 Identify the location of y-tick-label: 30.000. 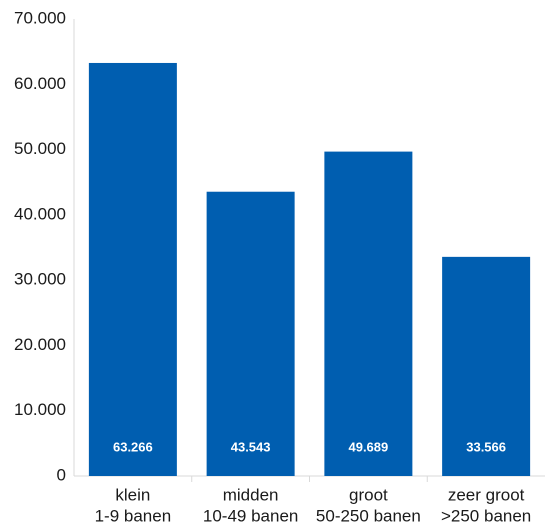
(40, 279).